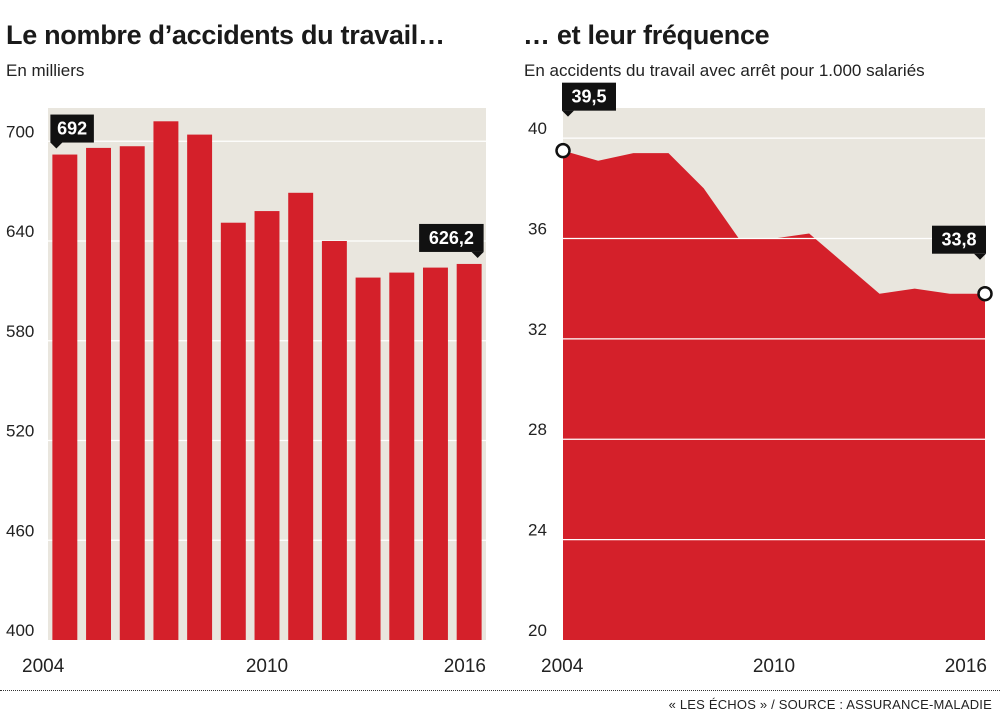  I want to click on bar-2008, so click(200, 387).